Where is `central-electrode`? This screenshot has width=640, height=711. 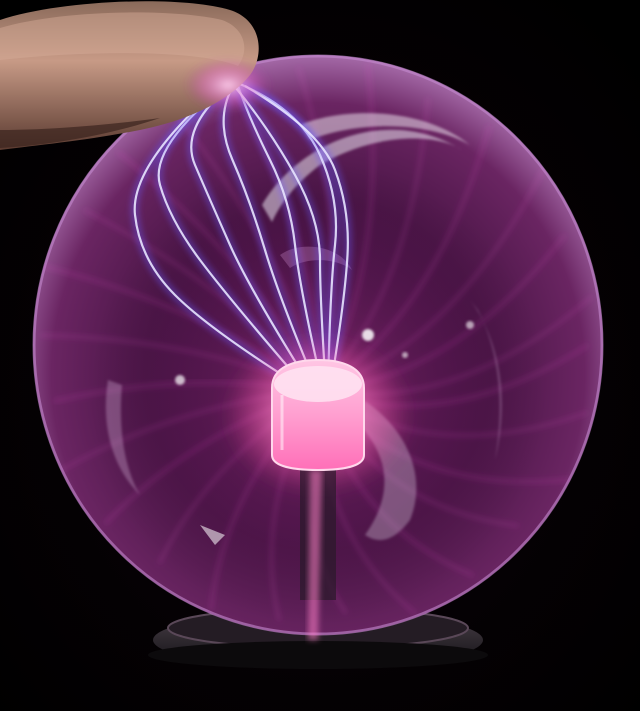
central-electrode is located at coordinates (318, 487).